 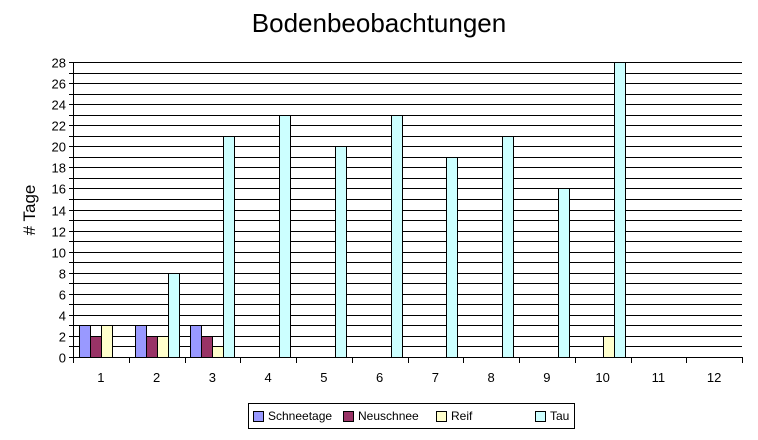 I want to click on legend-item-schneetage: Schneetage, so click(x=292, y=416).